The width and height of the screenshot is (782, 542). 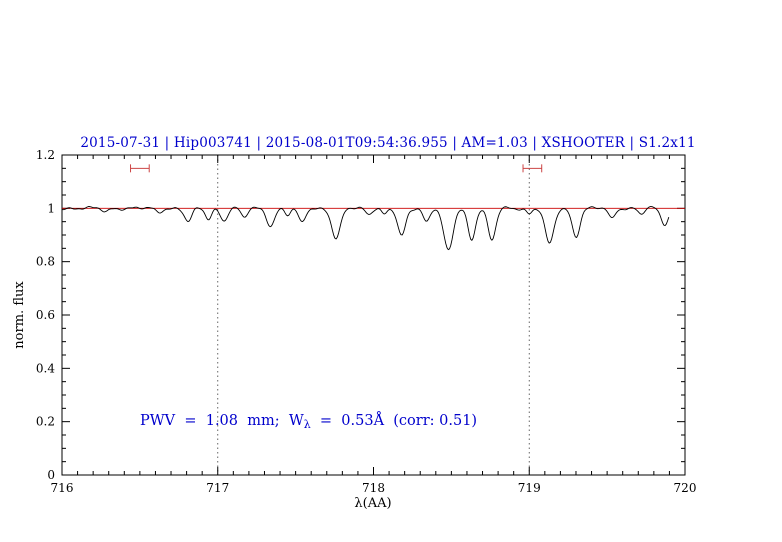 I want to click on y-tick-label: 0, so click(x=51, y=475).